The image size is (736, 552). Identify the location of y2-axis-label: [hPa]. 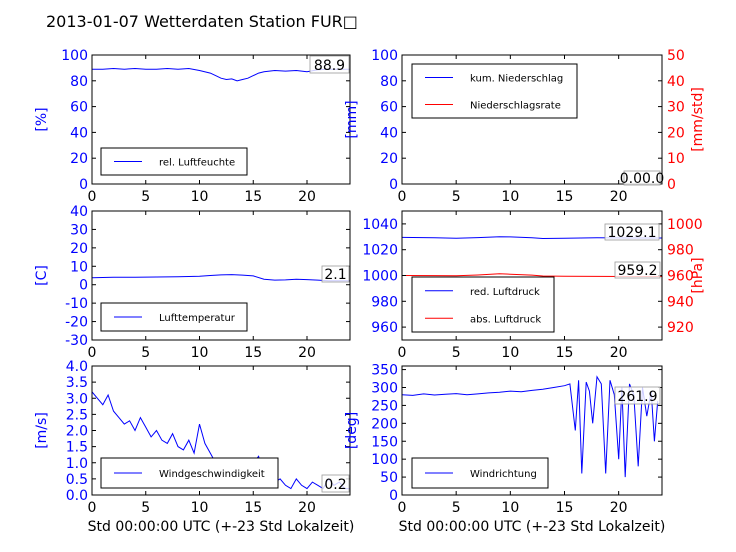
(698, 275).